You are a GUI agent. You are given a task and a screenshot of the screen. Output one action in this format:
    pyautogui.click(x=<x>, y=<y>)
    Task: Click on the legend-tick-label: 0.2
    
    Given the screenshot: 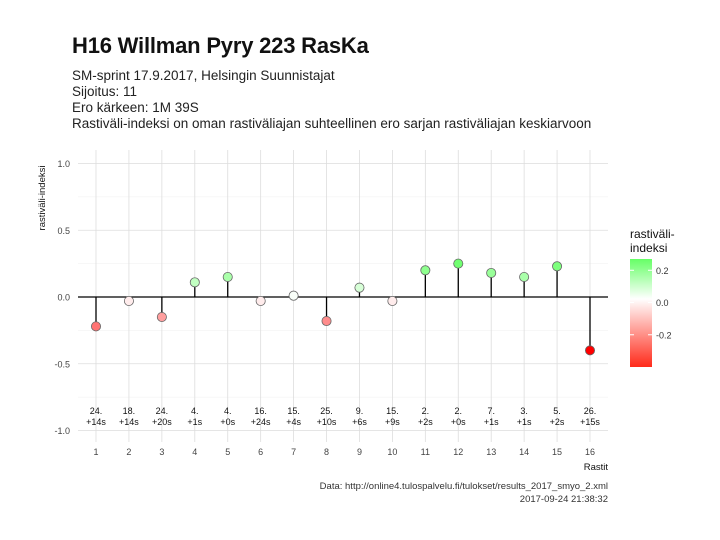 What is the action you would take?
    pyautogui.click(x=662, y=271)
    